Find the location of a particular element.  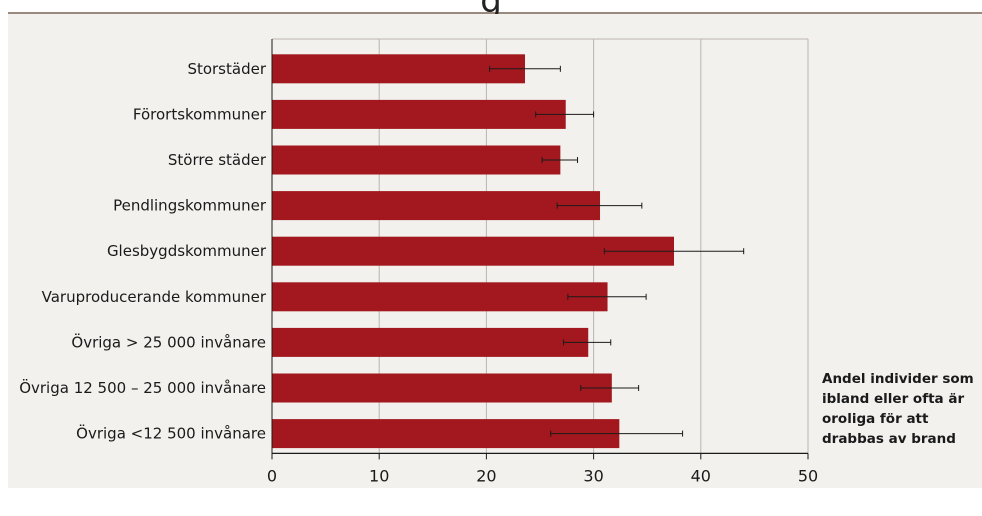

top-rule is located at coordinates (495, 13).